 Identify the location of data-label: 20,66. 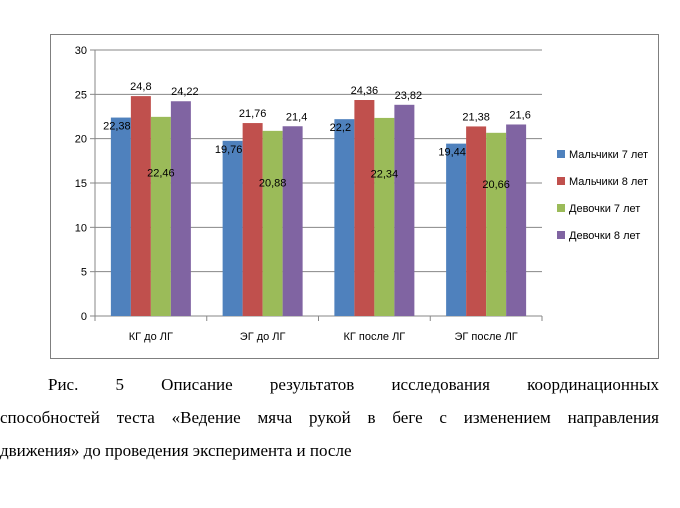
(496, 185).